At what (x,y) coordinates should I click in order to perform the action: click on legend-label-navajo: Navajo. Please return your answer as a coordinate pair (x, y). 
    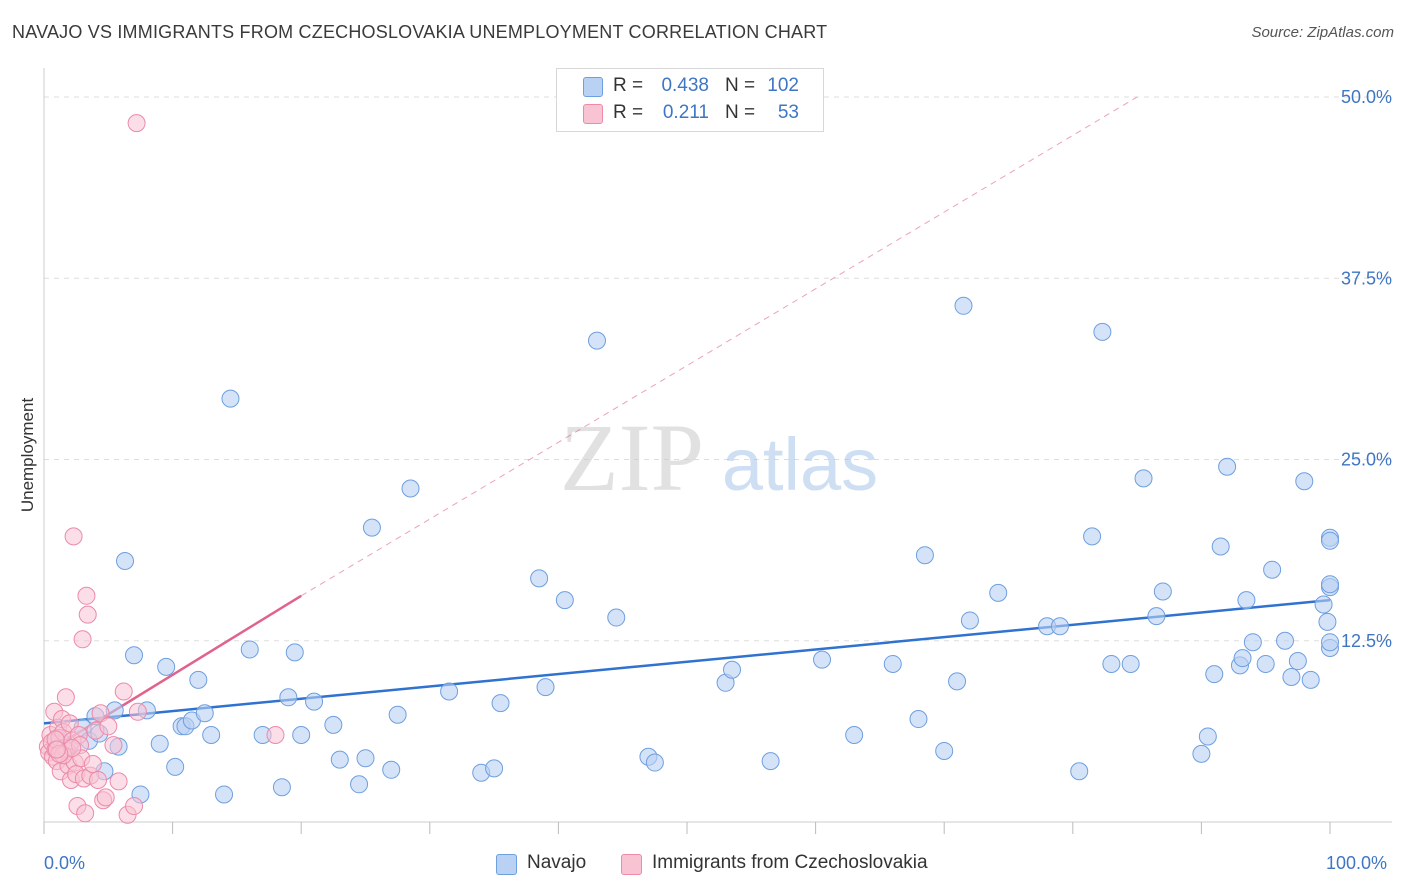
    Looking at the image, I should click on (557, 862).